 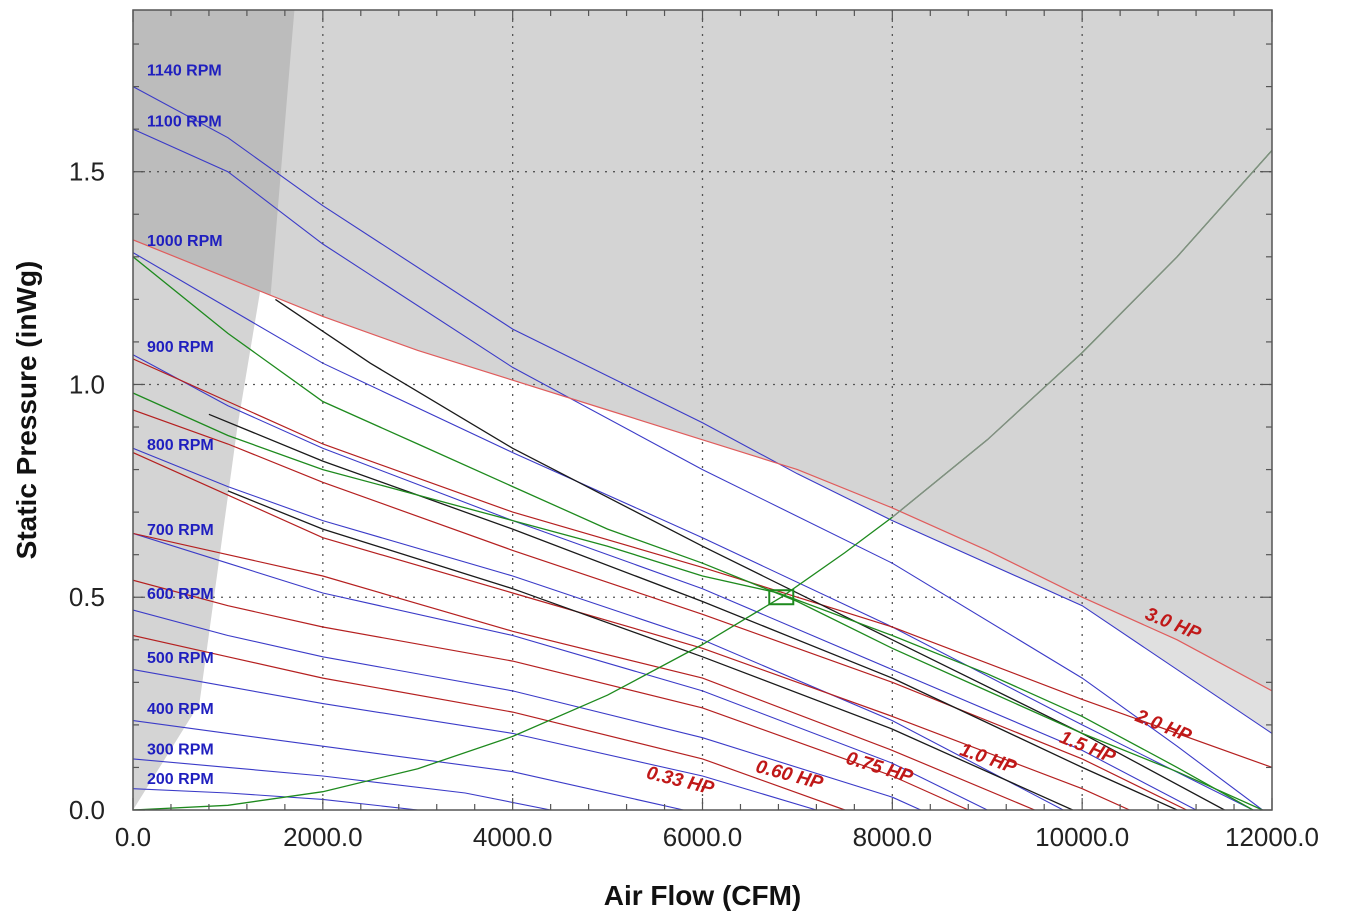 I want to click on rpm-curve-label: 500 RPM, so click(x=180, y=658).